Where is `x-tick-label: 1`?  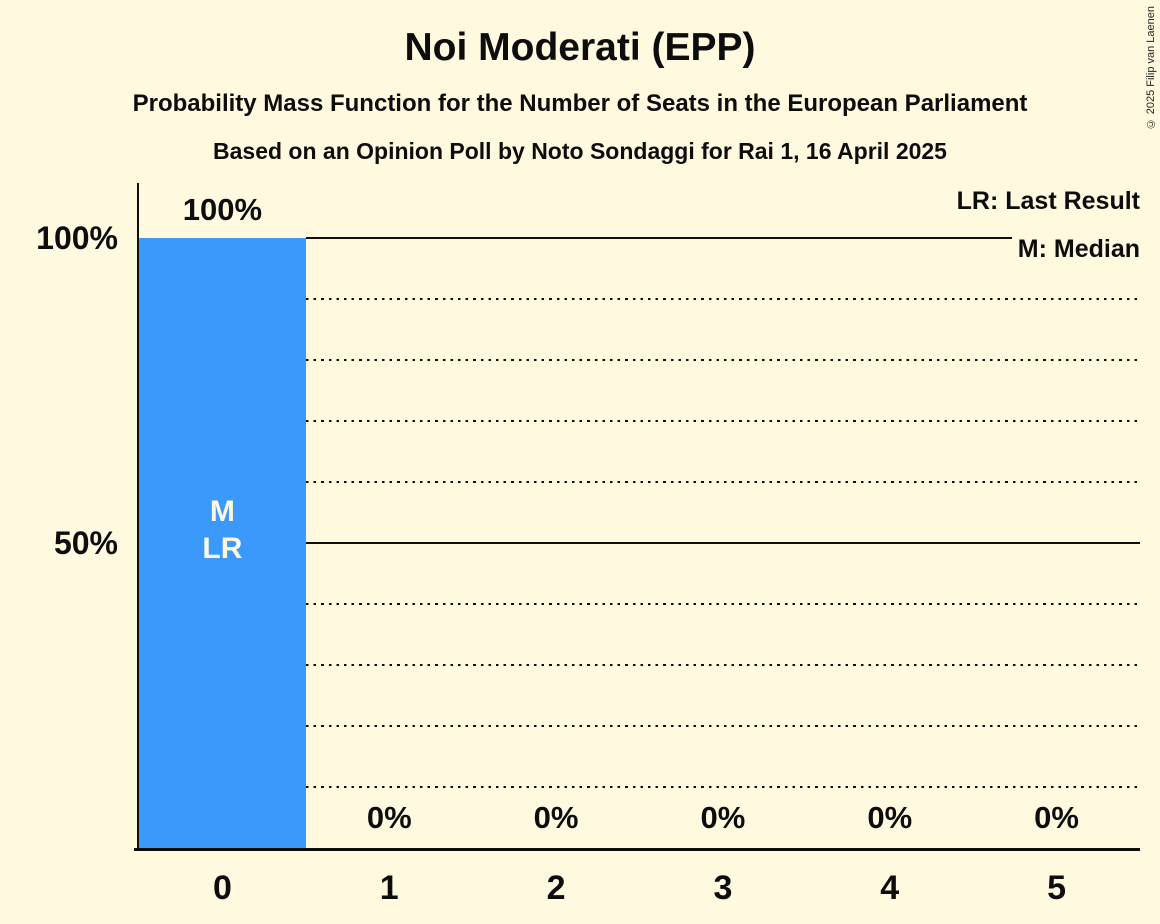
x-tick-label: 1 is located at coordinates (389, 888).